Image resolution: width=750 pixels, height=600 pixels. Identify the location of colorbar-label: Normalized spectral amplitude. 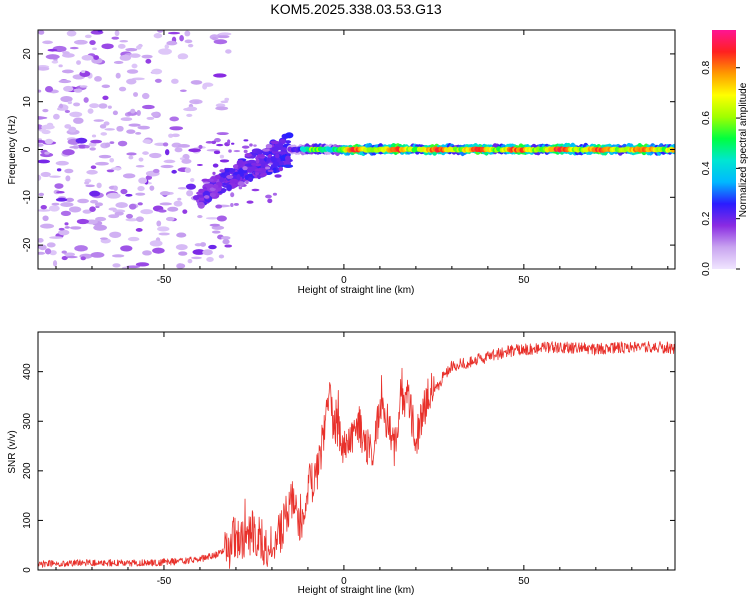
(743, 149).